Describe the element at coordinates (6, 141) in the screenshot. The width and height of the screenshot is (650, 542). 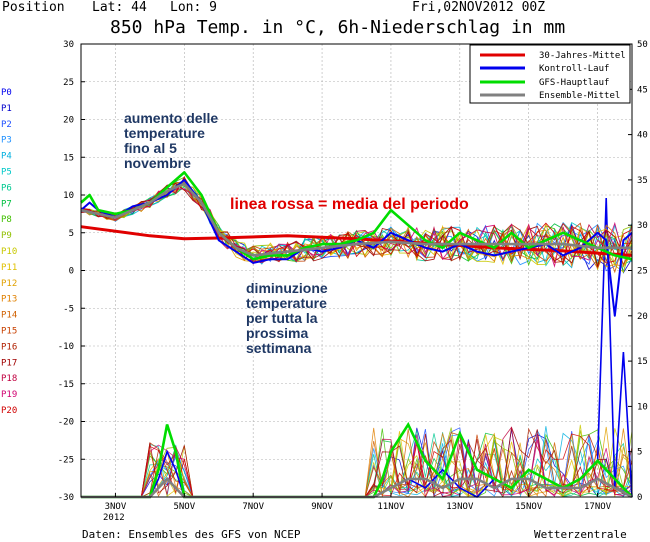
I see `member-label: P3` at that location.